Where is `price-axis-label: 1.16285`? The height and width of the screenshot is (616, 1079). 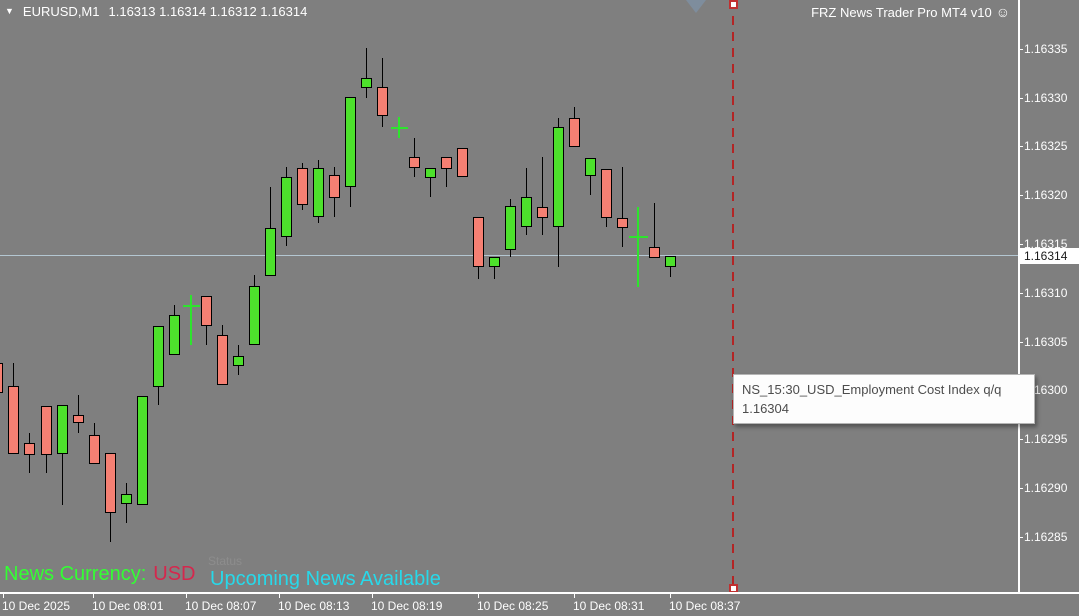
price-axis-label: 1.16285 is located at coordinates (1046, 537).